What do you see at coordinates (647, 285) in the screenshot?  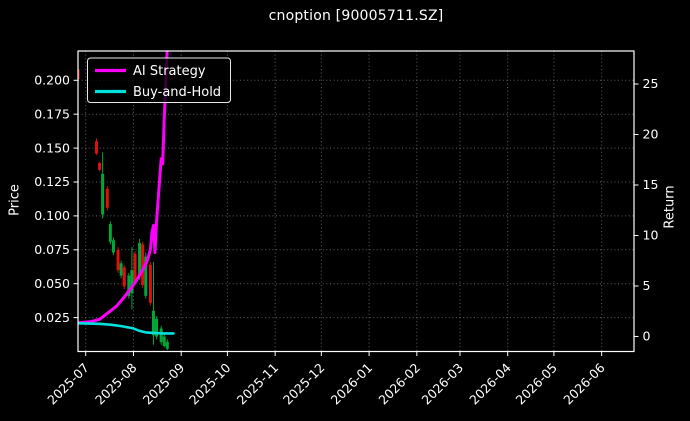 I see `return-tick-label: 5` at bounding box center [647, 285].